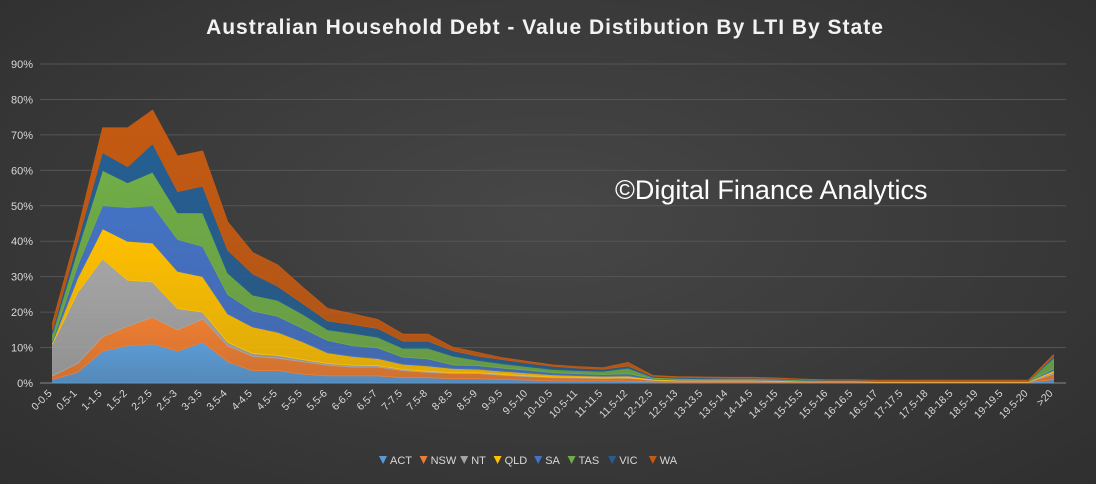  What do you see at coordinates (589, 461) in the screenshot?
I see `legend-label-tas: TAS` at bounding box center [589, 461].